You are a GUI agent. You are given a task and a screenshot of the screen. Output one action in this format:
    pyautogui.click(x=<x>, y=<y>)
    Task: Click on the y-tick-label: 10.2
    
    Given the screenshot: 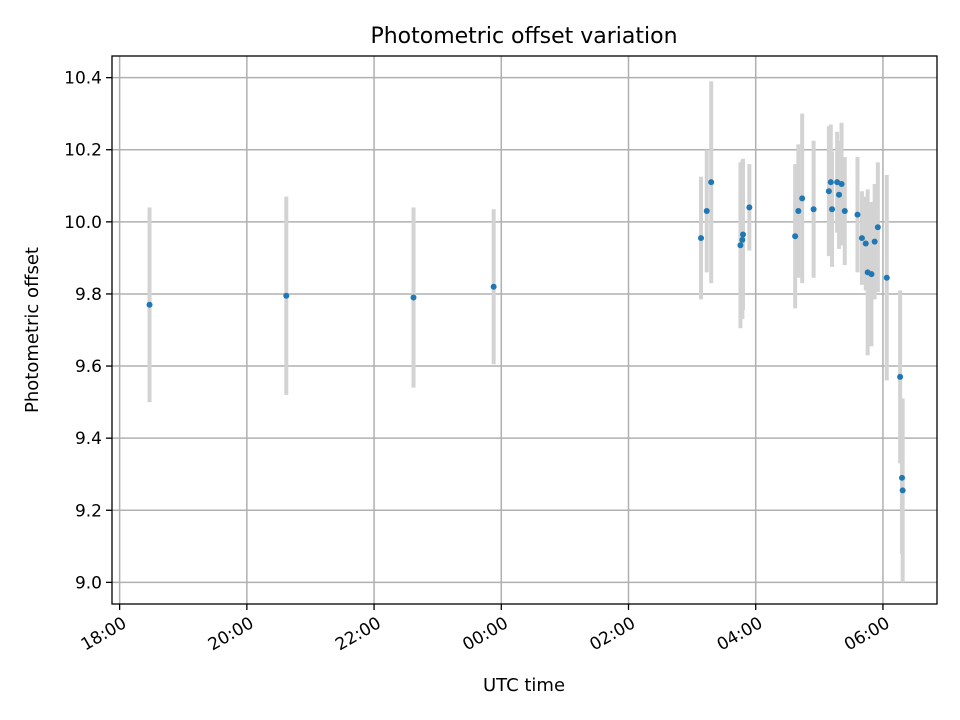 What is the action you would take?
    pyautogui.click(x=83, y=151)
    